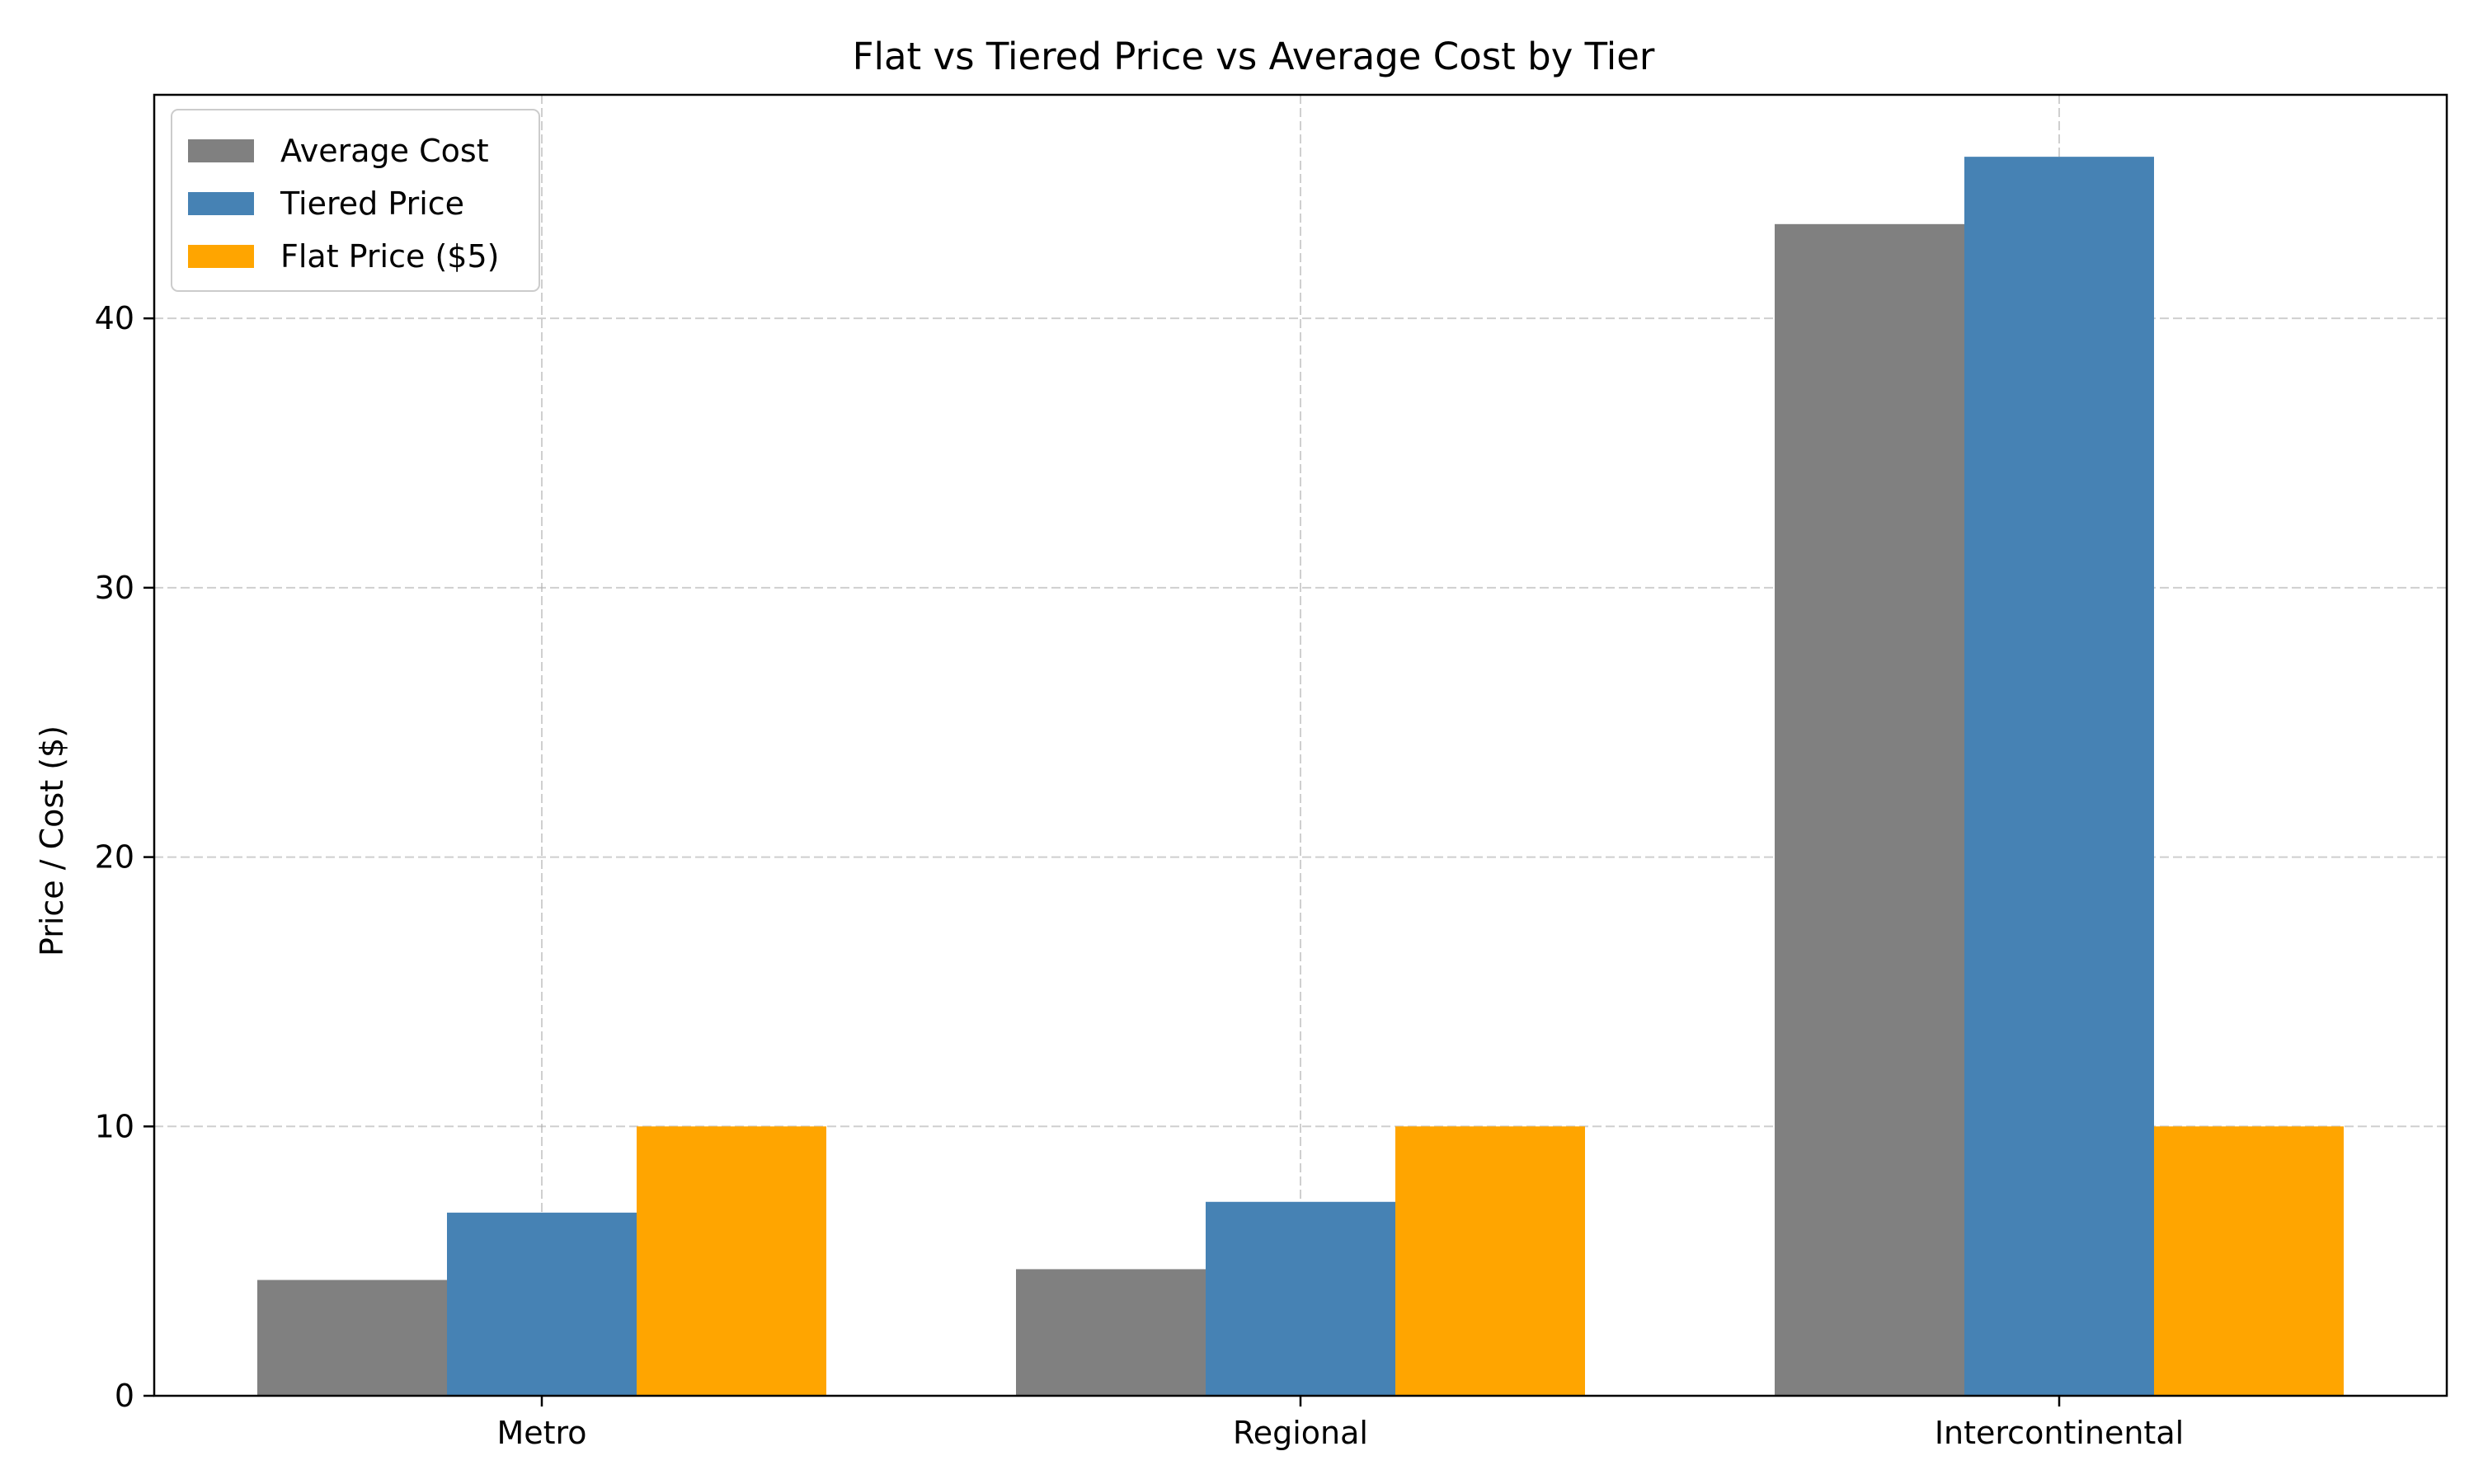  Describe the element at coordinates (372, 204) in the screenshot. I see `legend-label-tiered-price: Tiered Price` at that location.